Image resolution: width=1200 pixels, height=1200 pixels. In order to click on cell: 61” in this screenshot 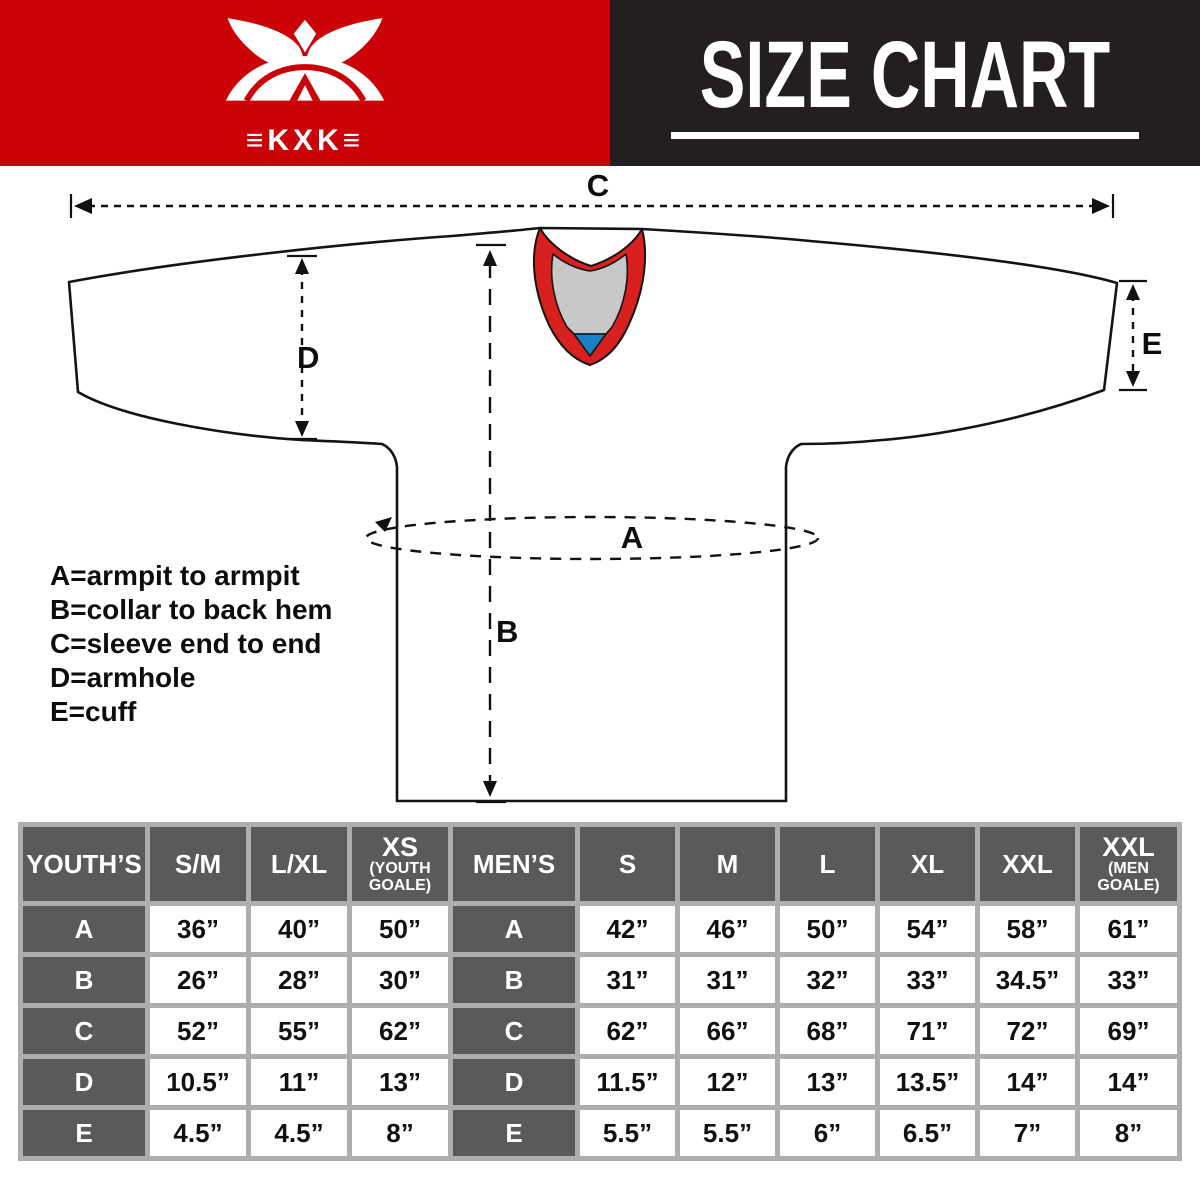, I will do `click(1128, 929)`.